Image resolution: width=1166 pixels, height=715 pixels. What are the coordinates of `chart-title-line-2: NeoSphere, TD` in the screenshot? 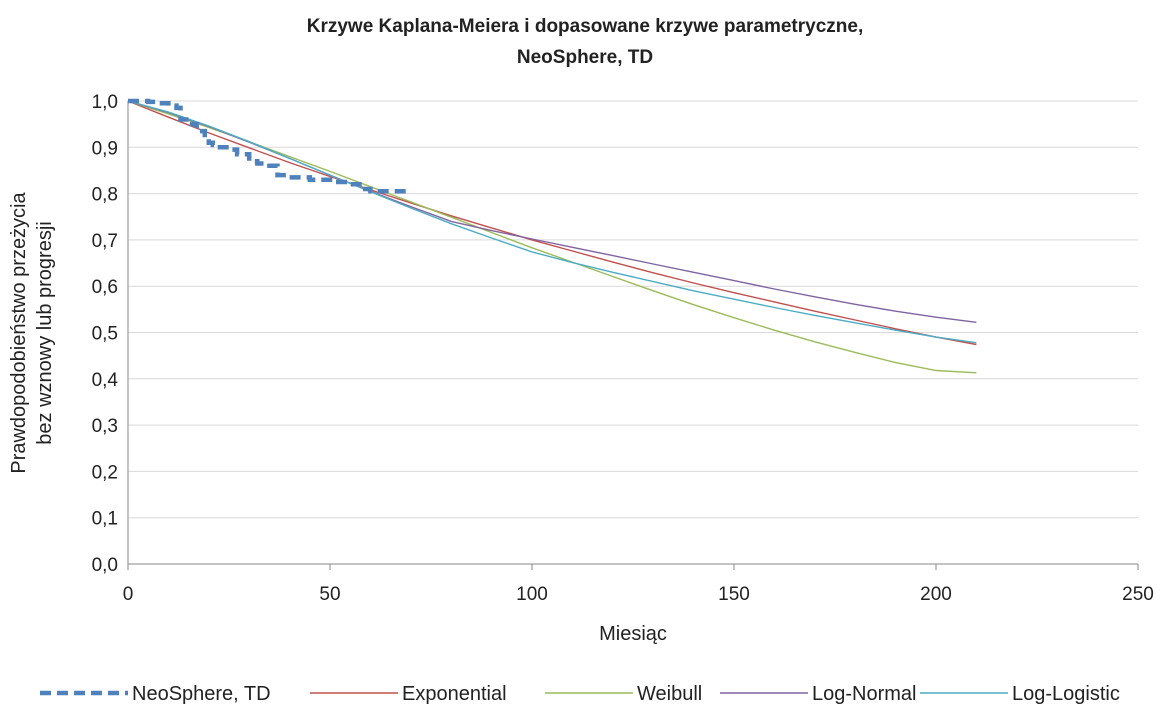 It's located at (585, 57).